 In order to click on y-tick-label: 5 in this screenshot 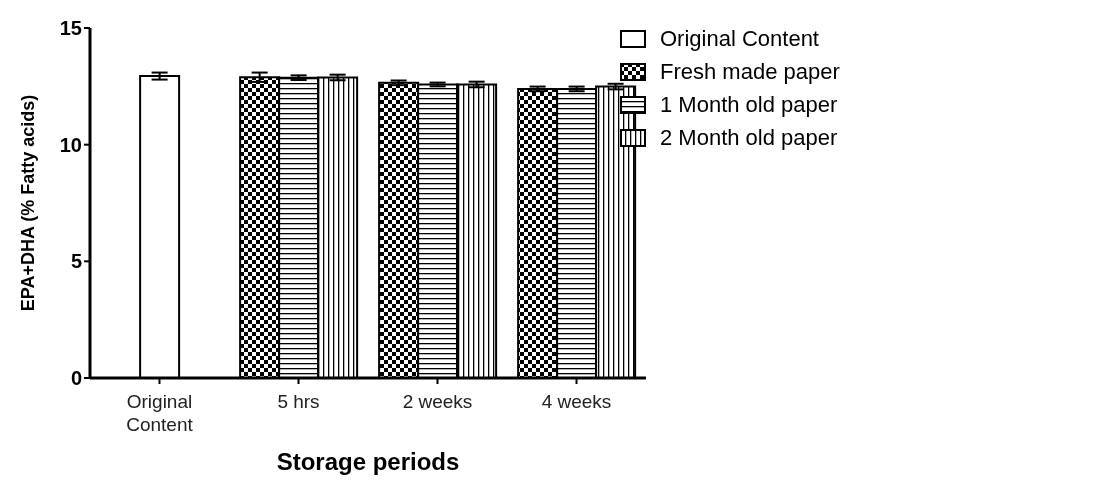, I will do `click(76, 261)`.